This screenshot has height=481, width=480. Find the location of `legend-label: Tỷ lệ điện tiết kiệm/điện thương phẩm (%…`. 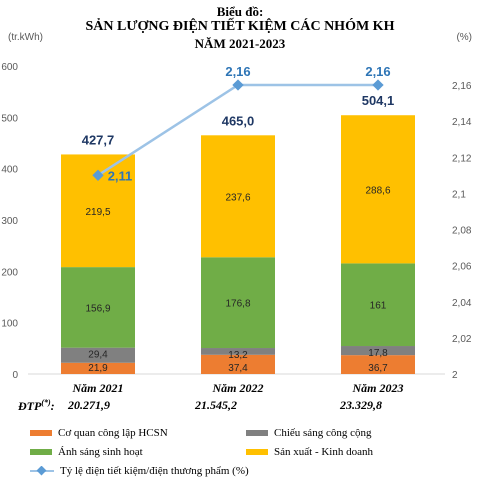

legend-label: Tỷ lệ điện tiết kiệm/điện thương phẩm (%… is located at coordinates (154, 471).